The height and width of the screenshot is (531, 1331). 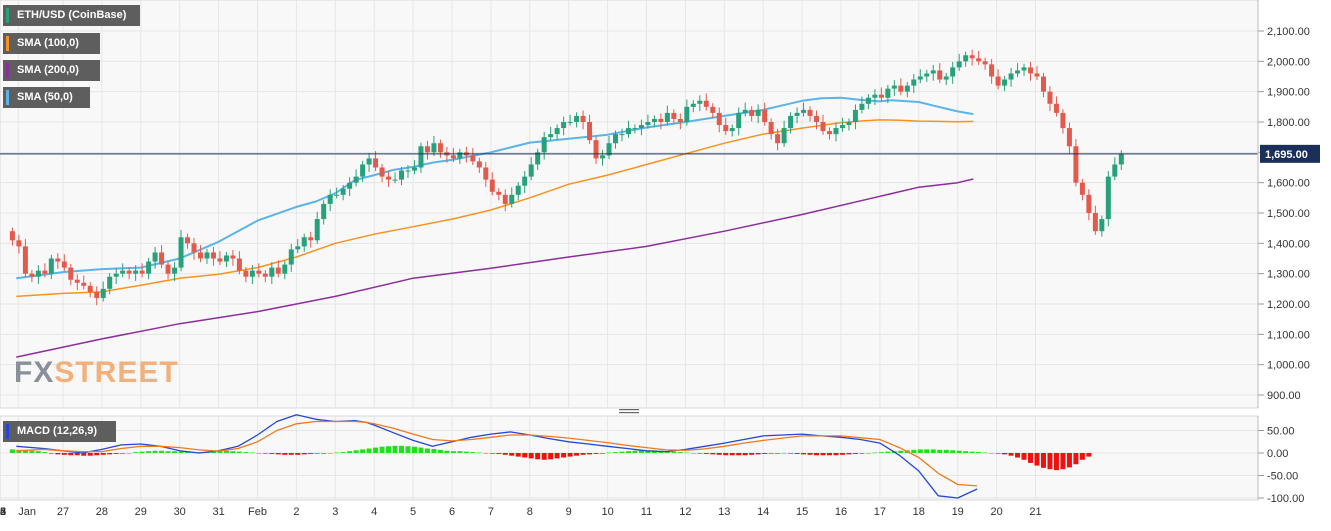 What do you see at coordinates (59, 431) in the screenshot?
I see `legend-macd: MACD (12,26,9)` at bounding box center [59, 431].